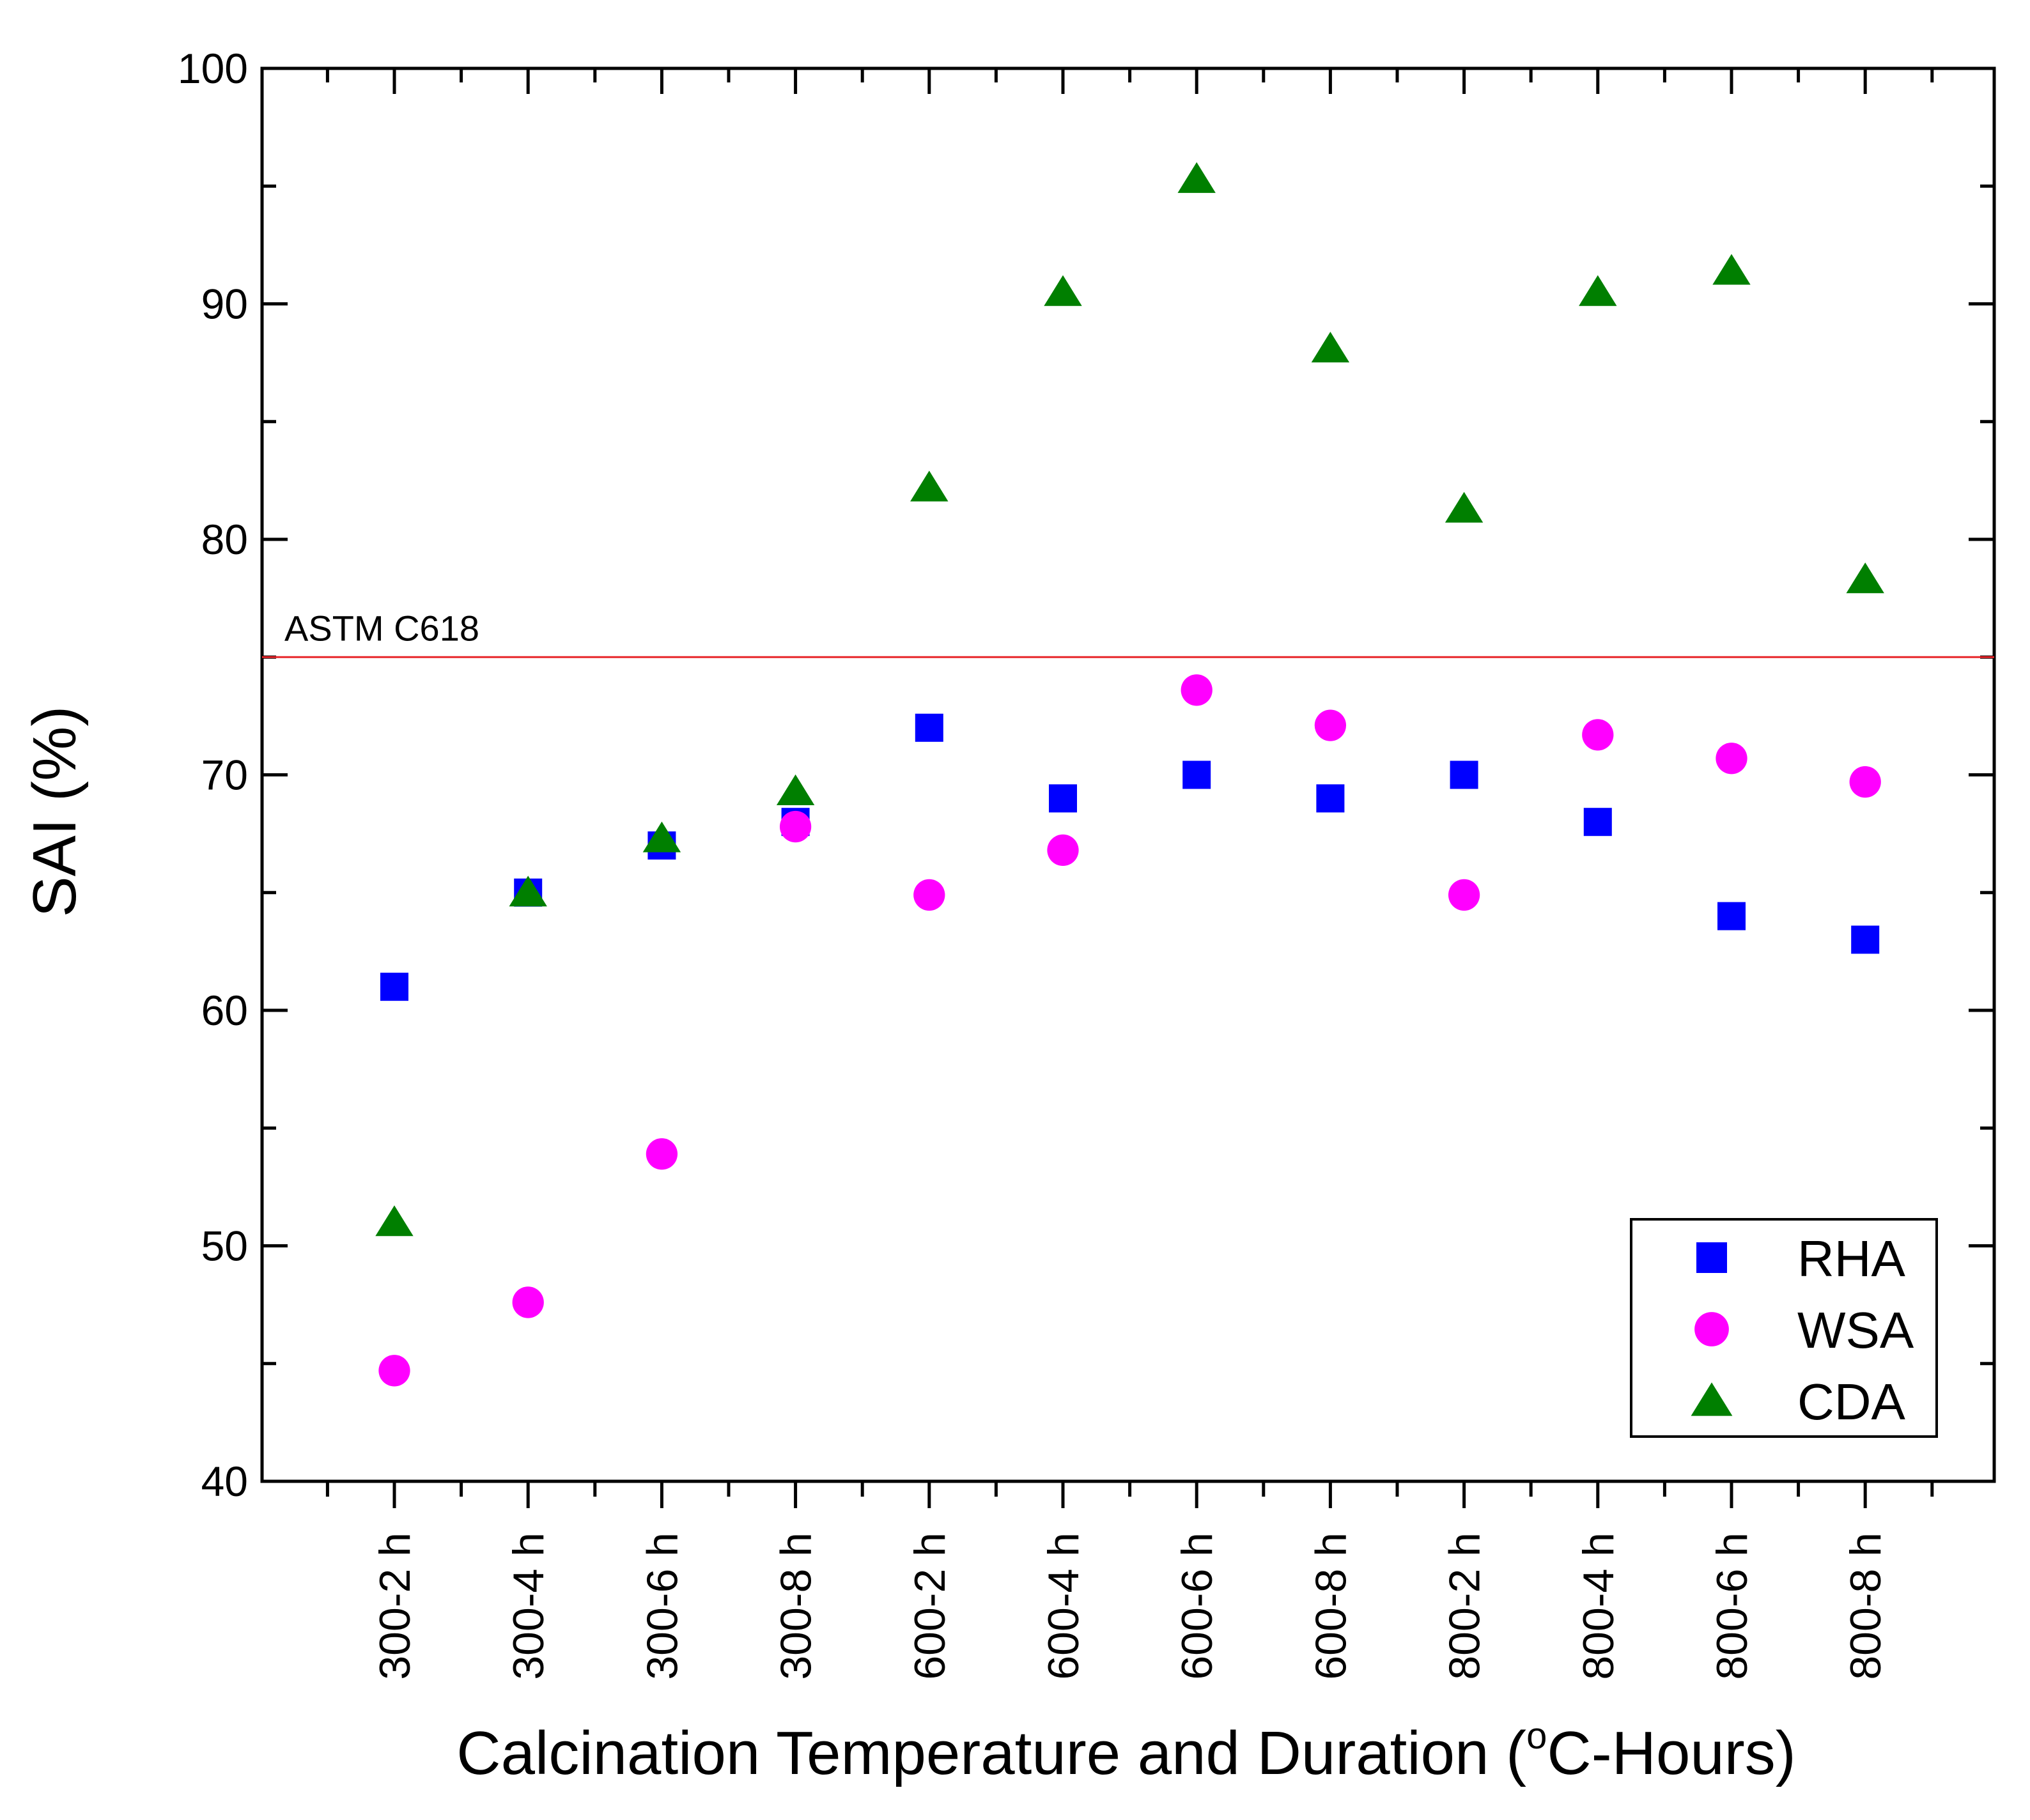  What do you see at coordinates (224, 1481) in the screenshot?
I see `y-tick-label: 40` at bounding box center [224, 1481].